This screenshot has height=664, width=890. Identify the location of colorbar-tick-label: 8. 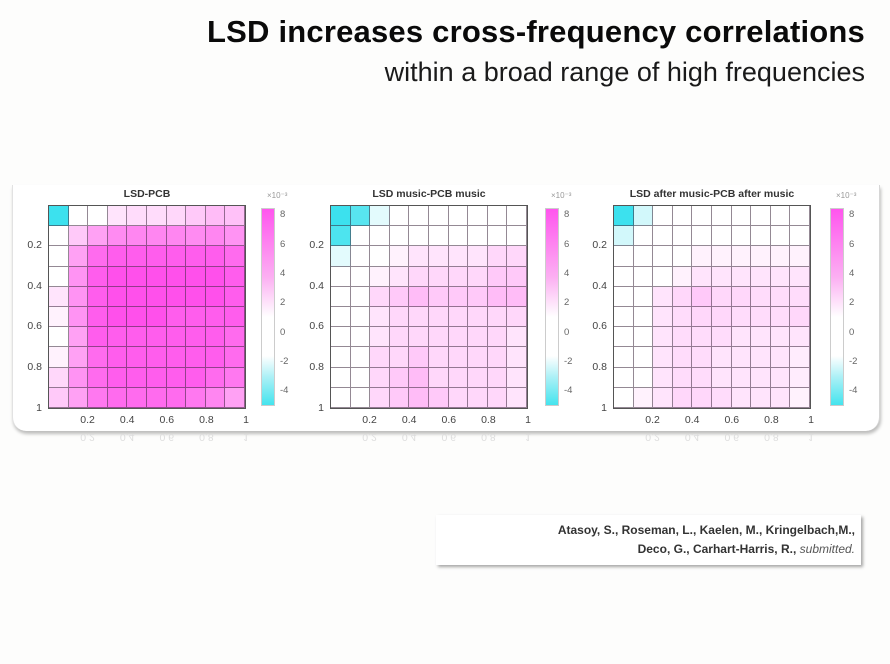
(567, 215).